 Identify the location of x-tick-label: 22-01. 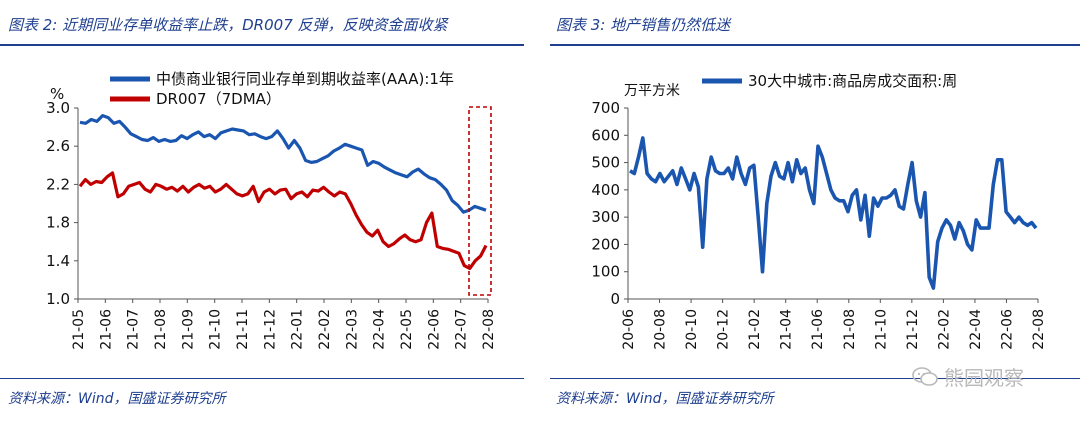
(298, 329).